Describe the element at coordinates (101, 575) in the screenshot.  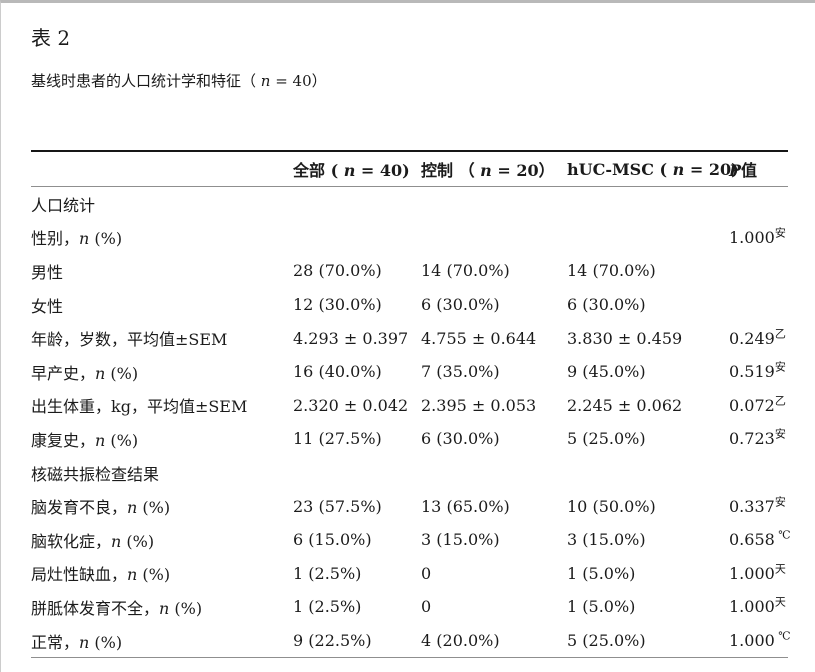
I see `row-label: 局灶性缺血，n (%)` at that location.